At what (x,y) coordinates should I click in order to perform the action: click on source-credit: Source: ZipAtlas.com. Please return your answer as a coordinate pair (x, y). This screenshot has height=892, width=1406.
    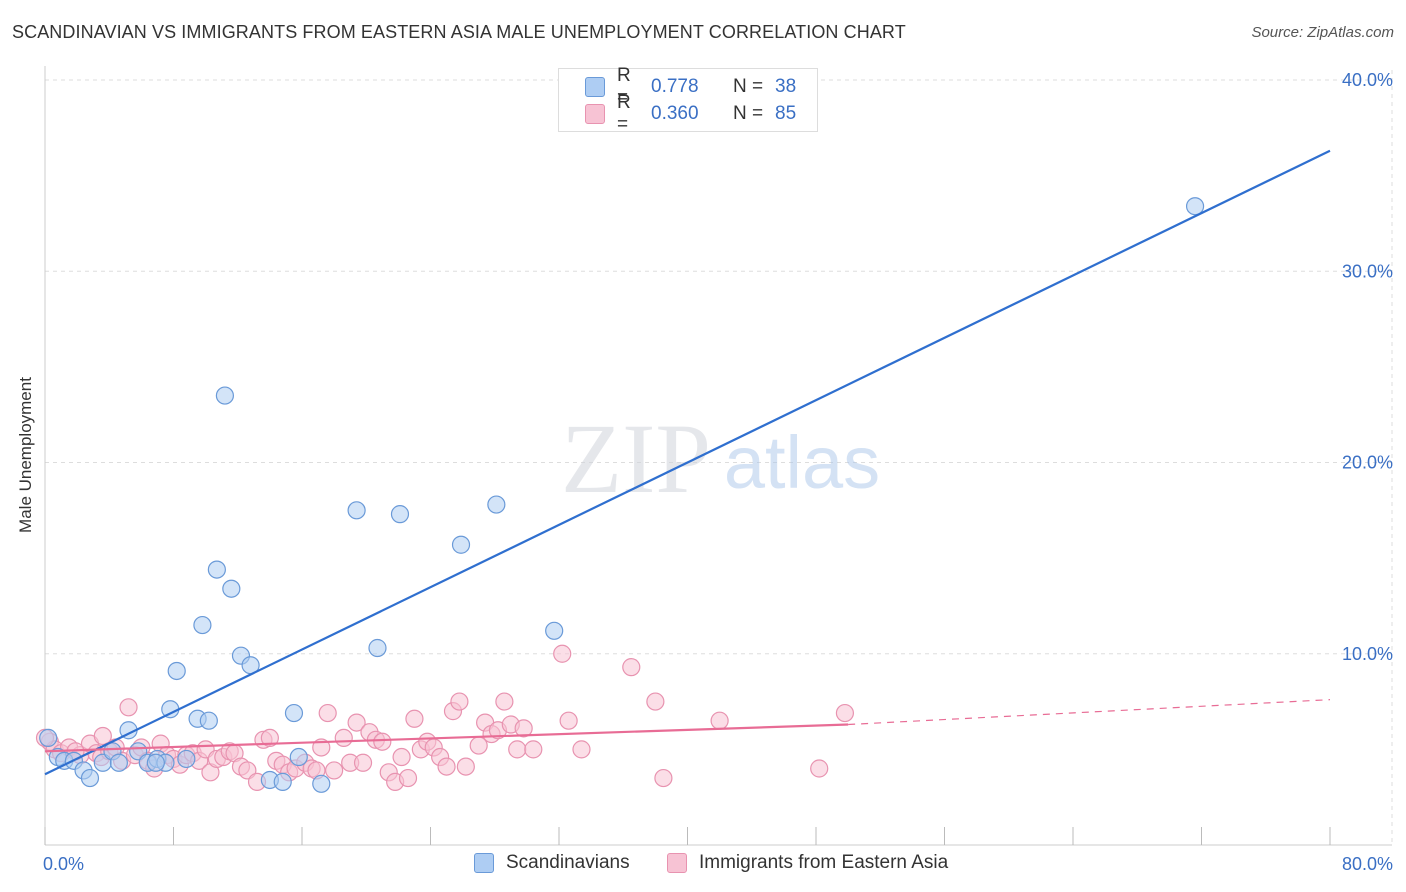
    Looking at the image, I should click on (1322, 32).